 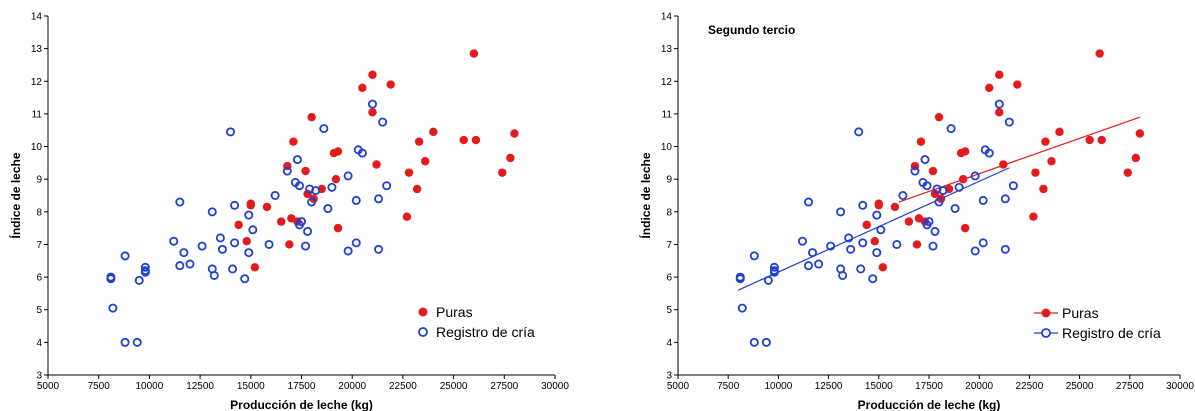 What do you see at coordinates (403, 386) in the screenshot?
I see `x-tick-label: 22500` at bounding box center [403, 386].